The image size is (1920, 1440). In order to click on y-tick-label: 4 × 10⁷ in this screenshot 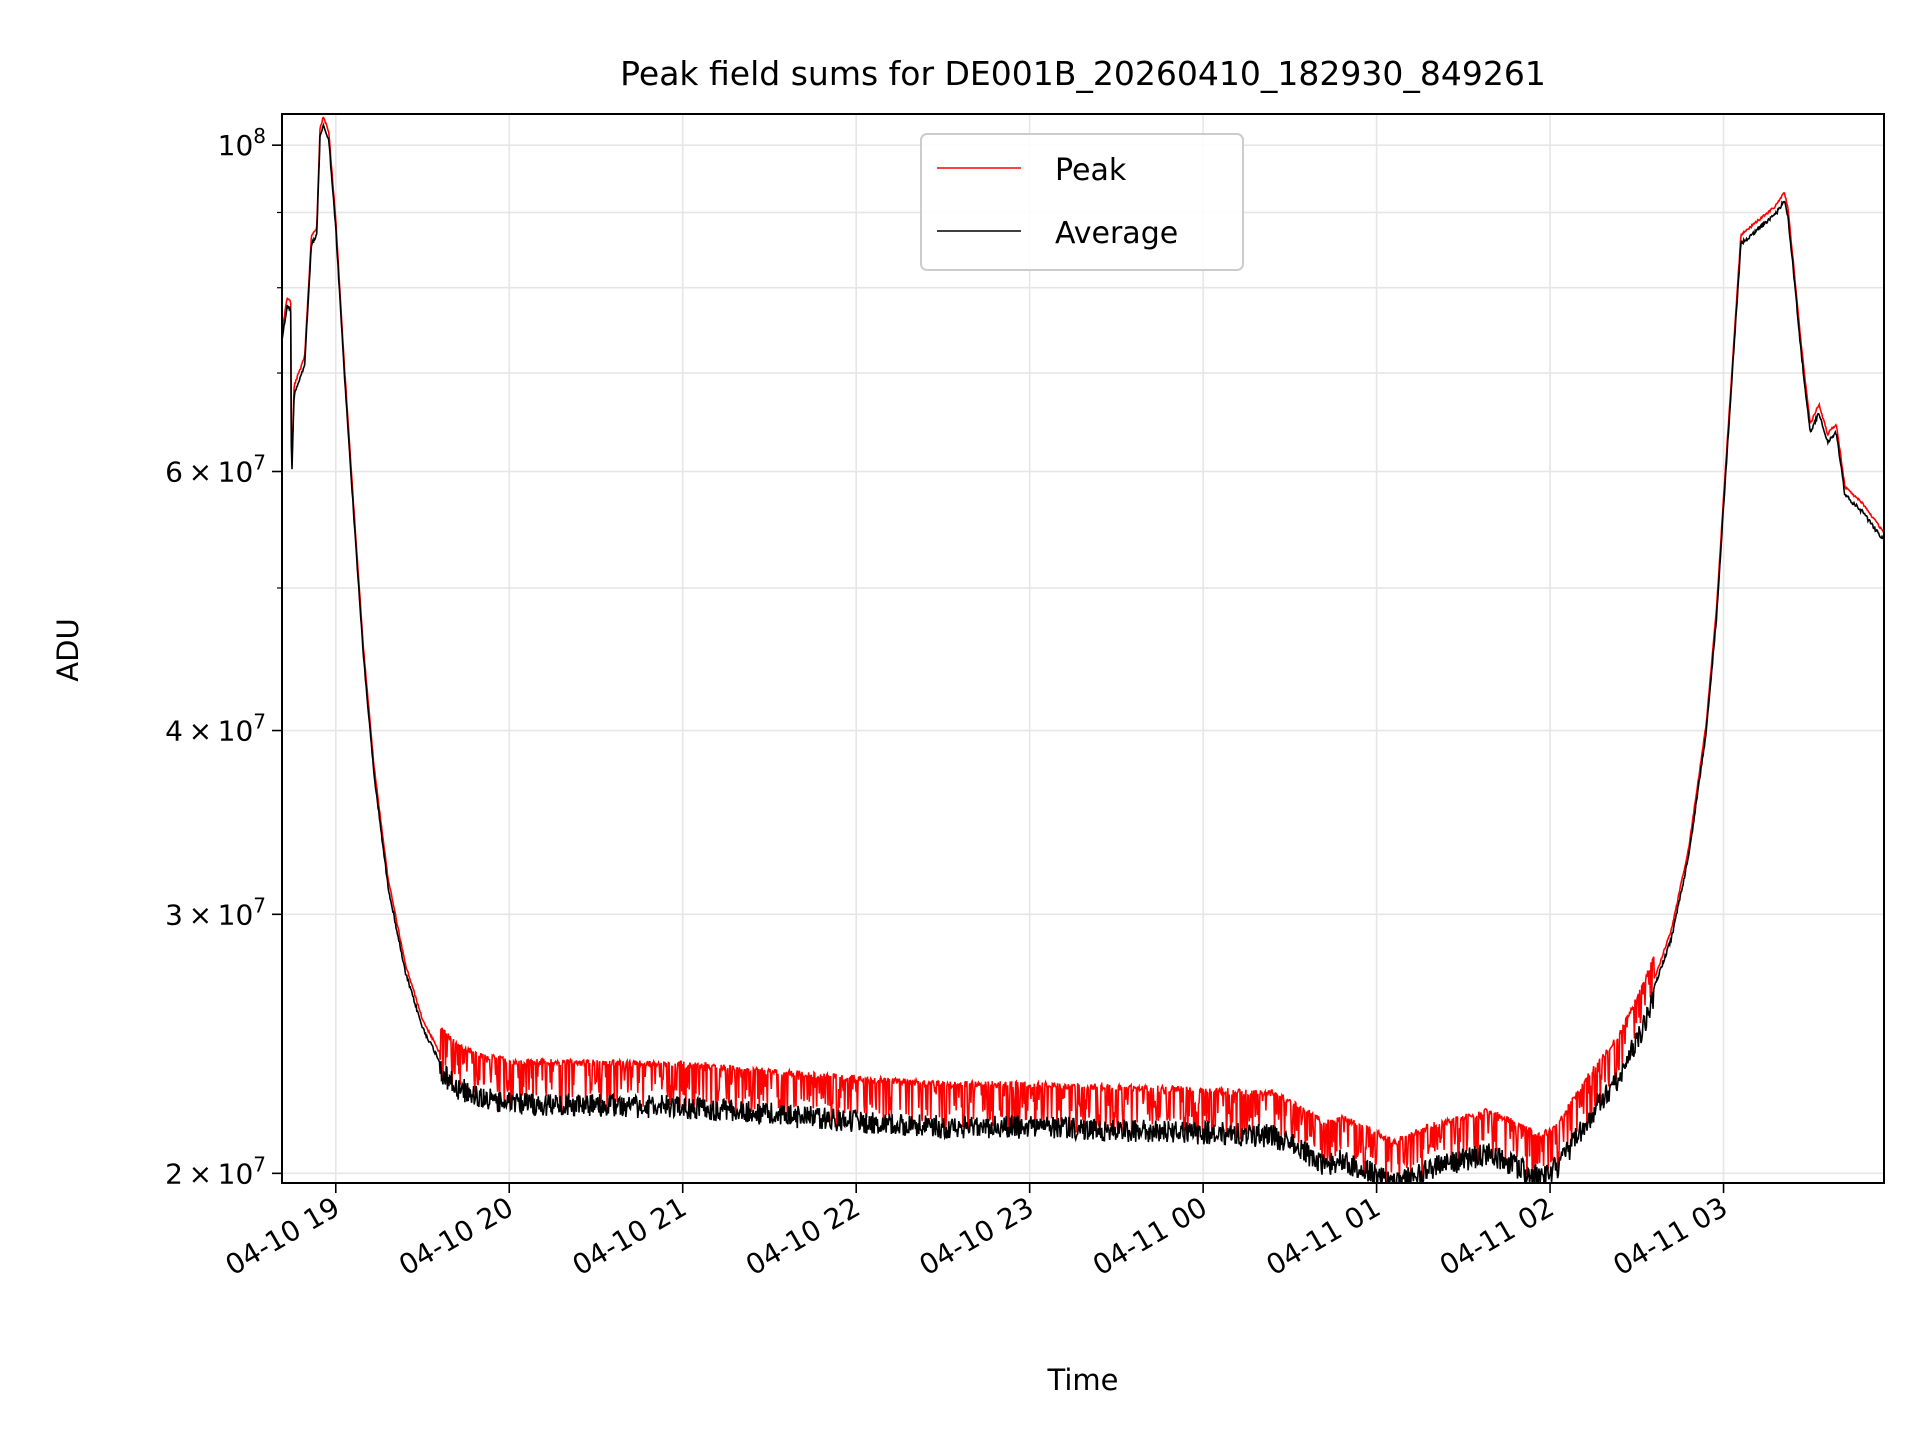, I will do `click(215, 729)`.